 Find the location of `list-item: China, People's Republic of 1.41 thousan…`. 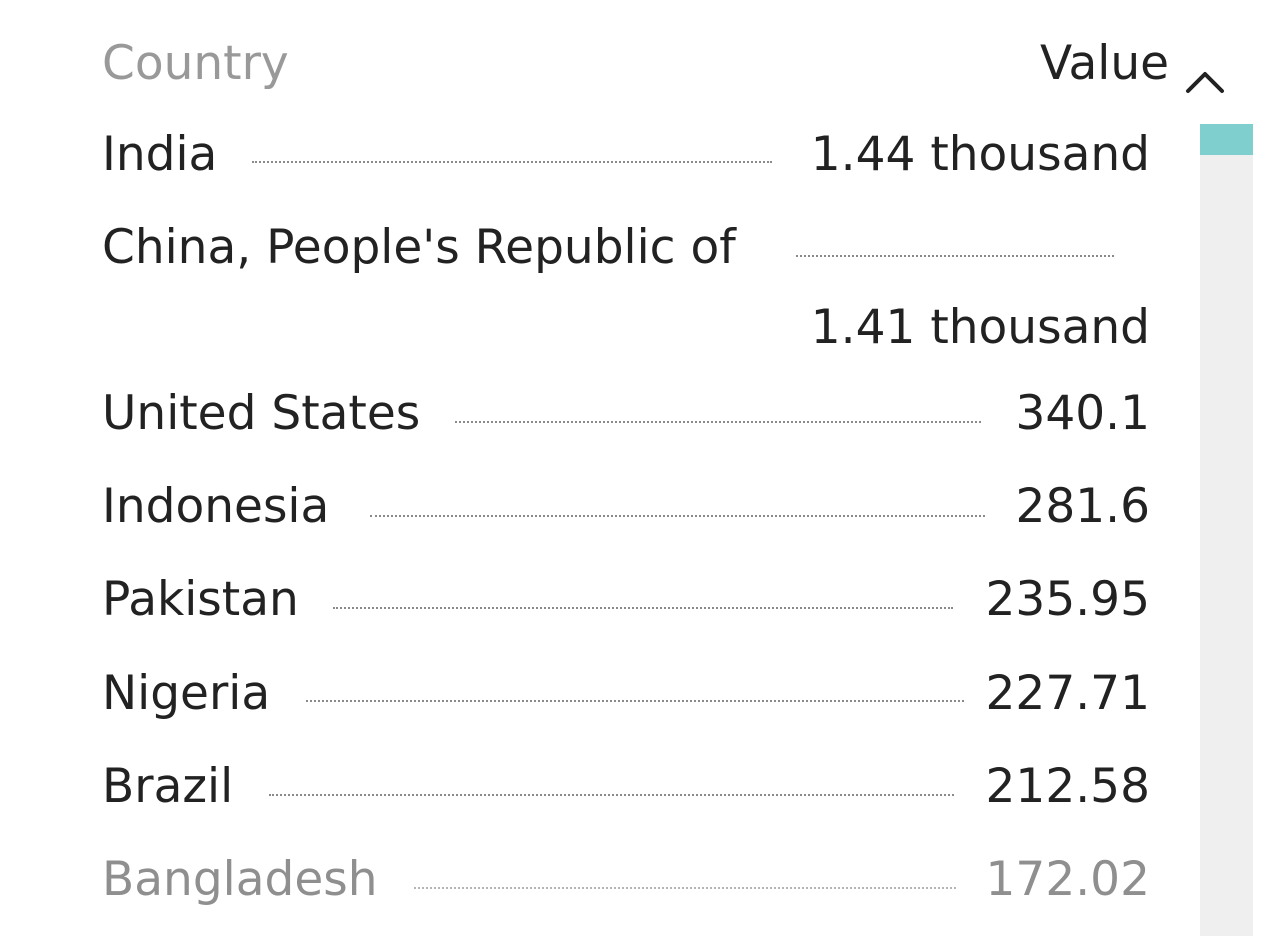

list-item: China, People's Republic of 1.41 thousan… is located at coordinates (626, 288).